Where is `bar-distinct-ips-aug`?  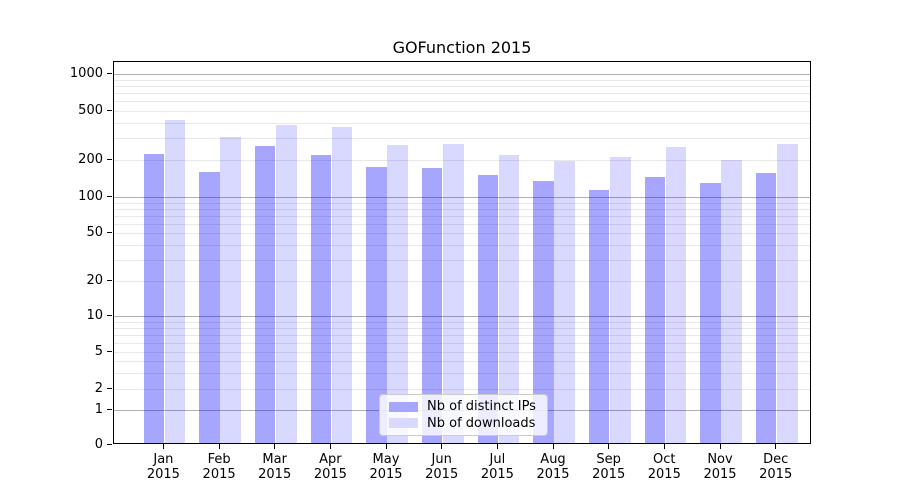
bar-distinct-ips-aug is located at coordinates (543, 312).